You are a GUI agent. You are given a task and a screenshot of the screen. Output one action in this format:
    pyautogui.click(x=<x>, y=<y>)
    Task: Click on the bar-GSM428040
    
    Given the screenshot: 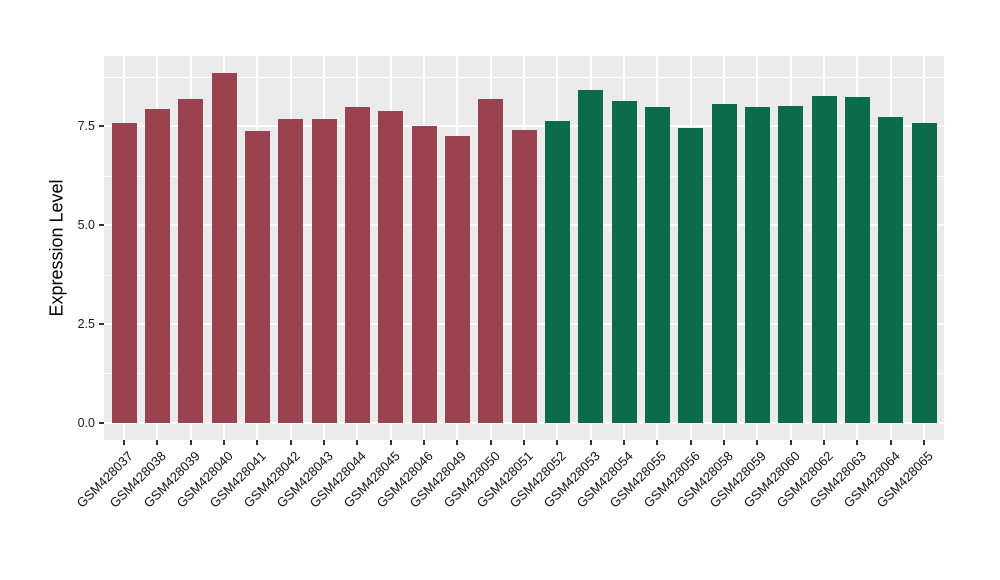 What is the action you would take?
    pyautogui.click(x=224, y=248)
    